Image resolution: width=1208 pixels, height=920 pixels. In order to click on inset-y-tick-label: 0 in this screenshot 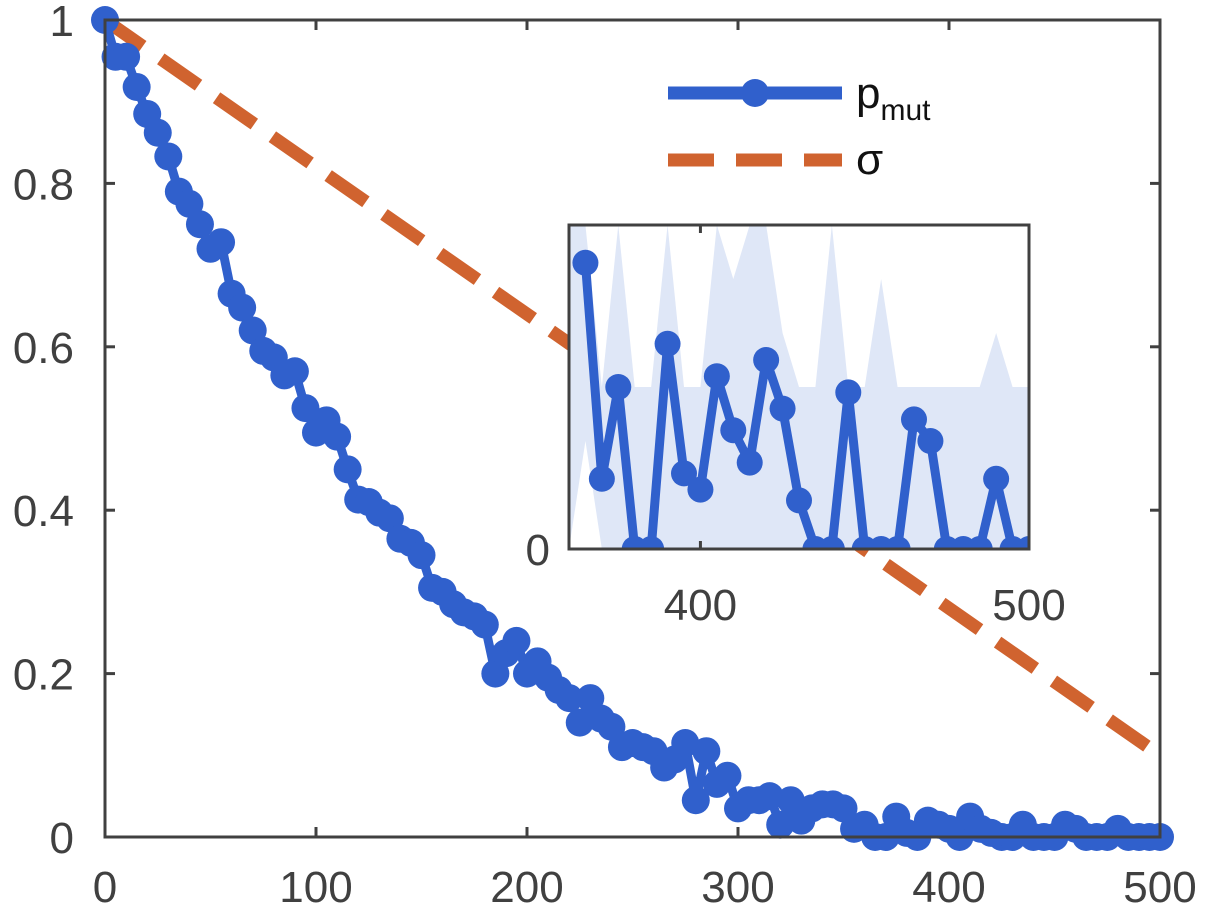, I will do `click(538, 550)`.